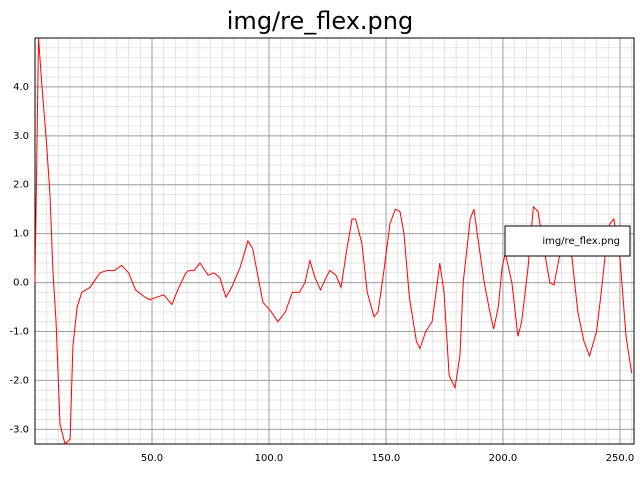 The height and width of the screenshot is (480, 640). What do you see at coordinates (269, 458) in the screenshot?
I see `x-tick-label: 100.0` at bounding box center [269, 458].